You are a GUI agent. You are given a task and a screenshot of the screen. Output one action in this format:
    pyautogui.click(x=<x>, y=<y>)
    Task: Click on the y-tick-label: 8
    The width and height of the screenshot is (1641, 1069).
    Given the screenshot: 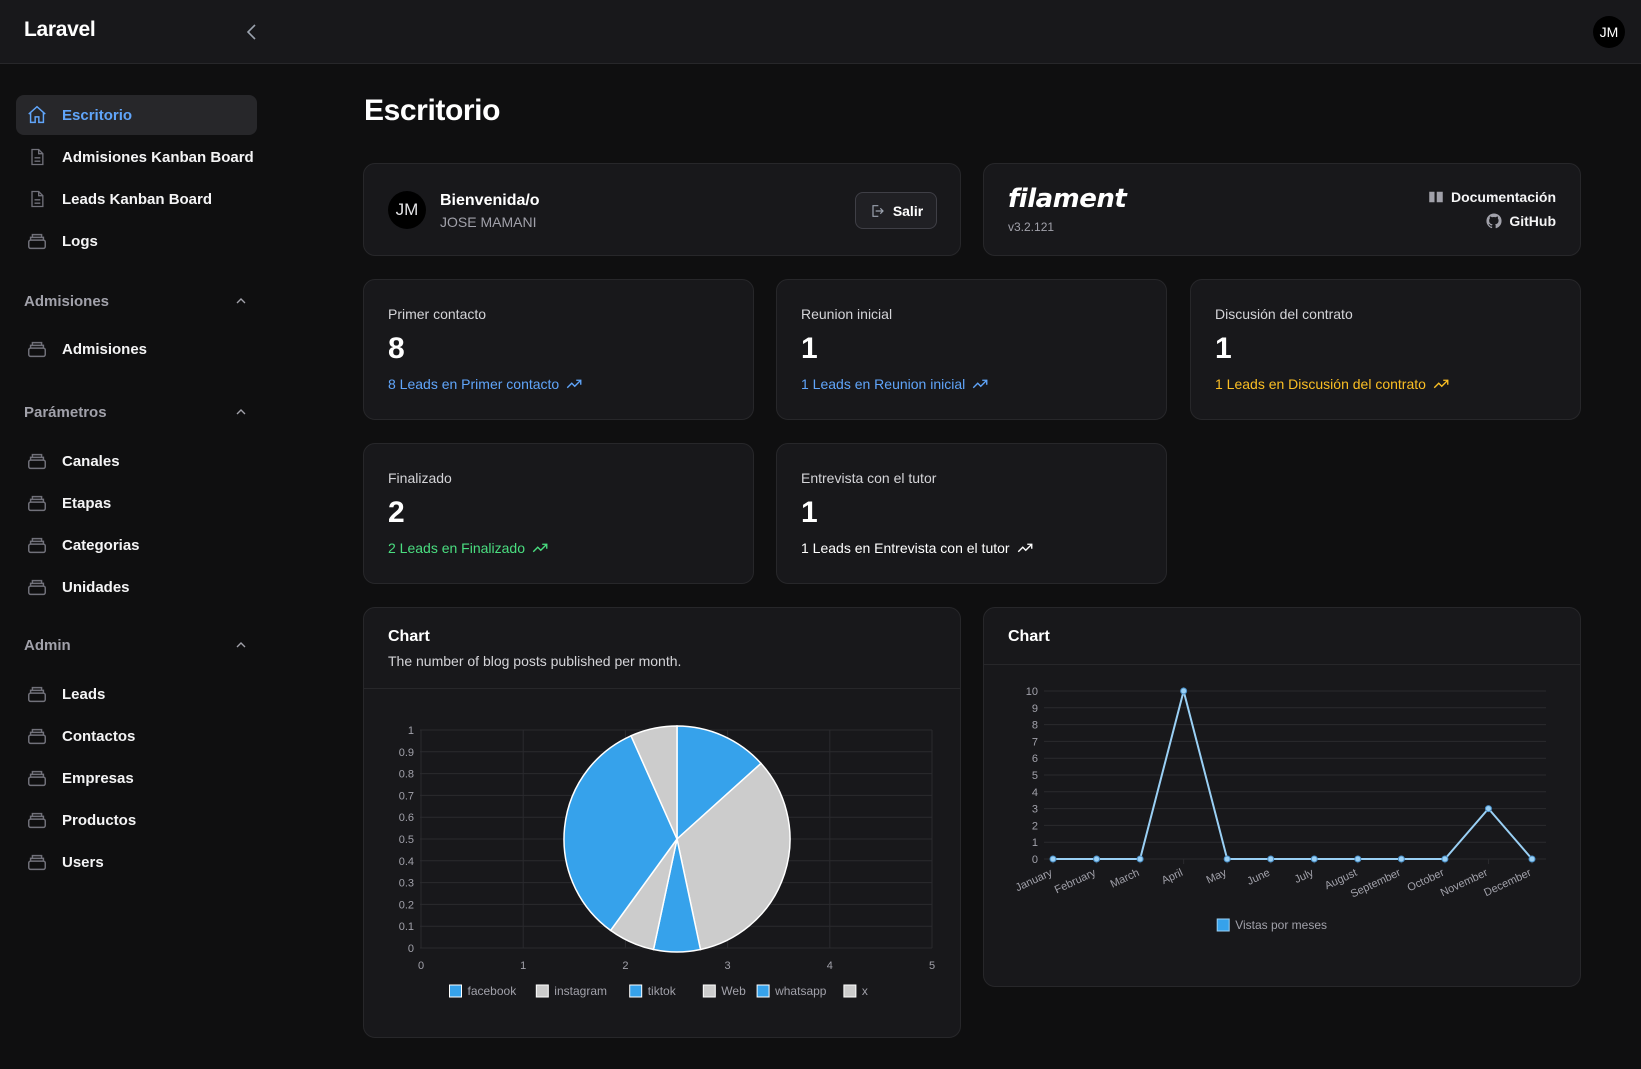 What is the action you would take?
    pyautogui.click(x=1035, y=726)
    